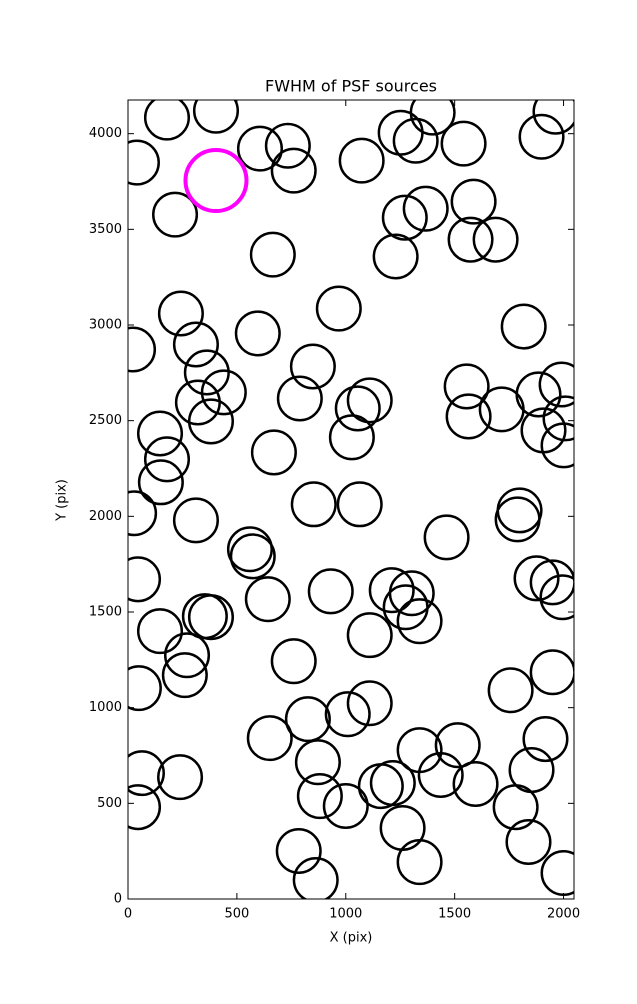  I want to click on x-tick-label: 2000, so click(563, 914).